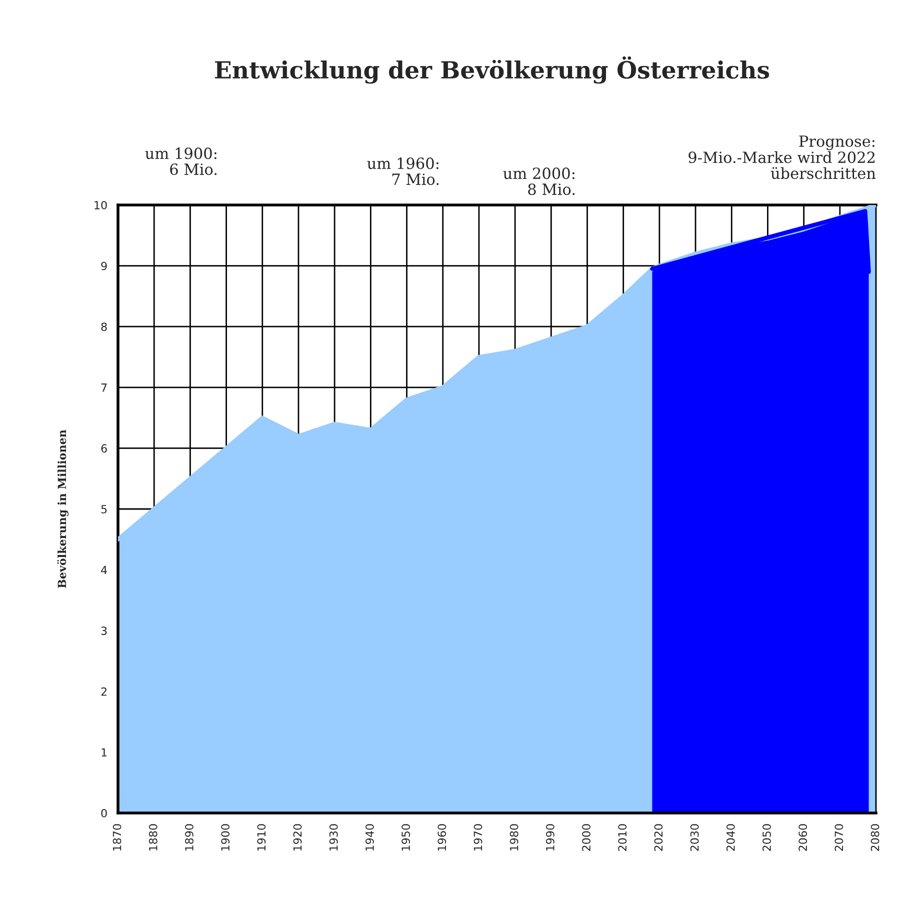 This screenshot has width=911, height=897. I want to click on x-tick-label: 1960, so click(442, 837).